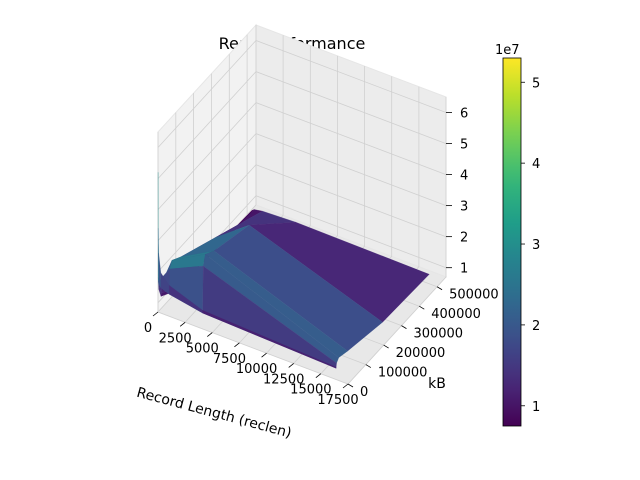  I want to click on y-tick-label: 100000, so click(403, 373).